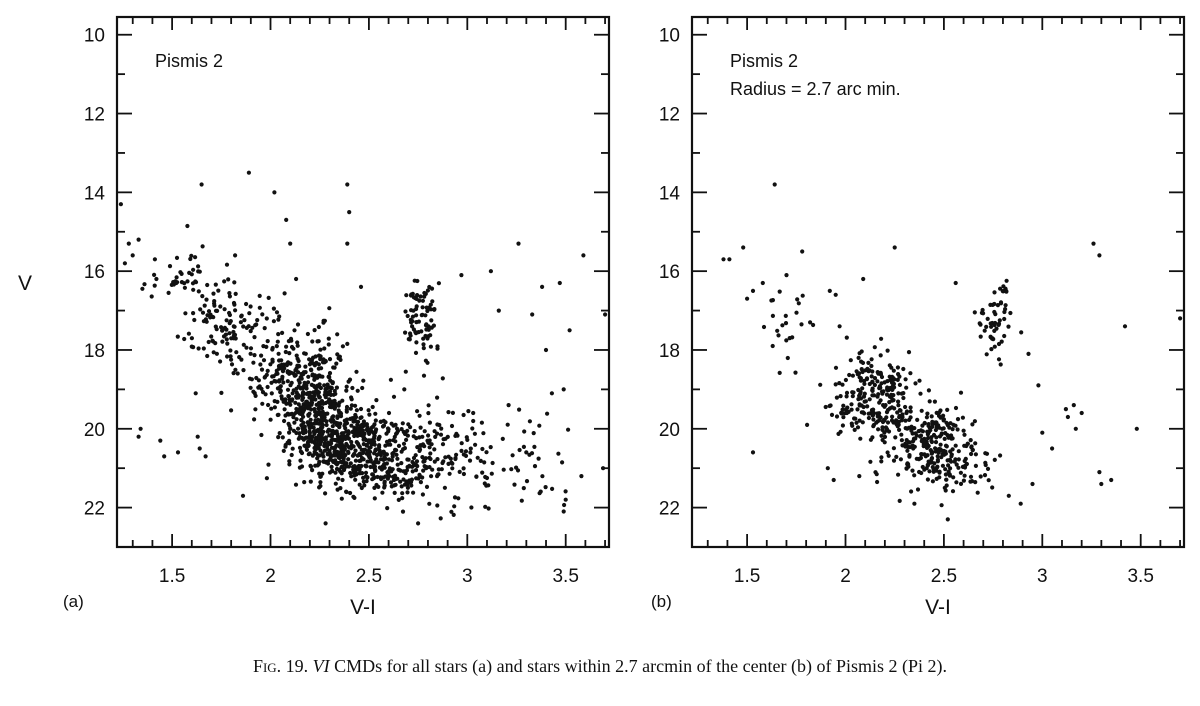 This screenshot has width=1200, height=706. What do you see at coordinates (270, 576) in the screenshot?
I see `x-tick-label: 2` at bounding box center [270, 576].